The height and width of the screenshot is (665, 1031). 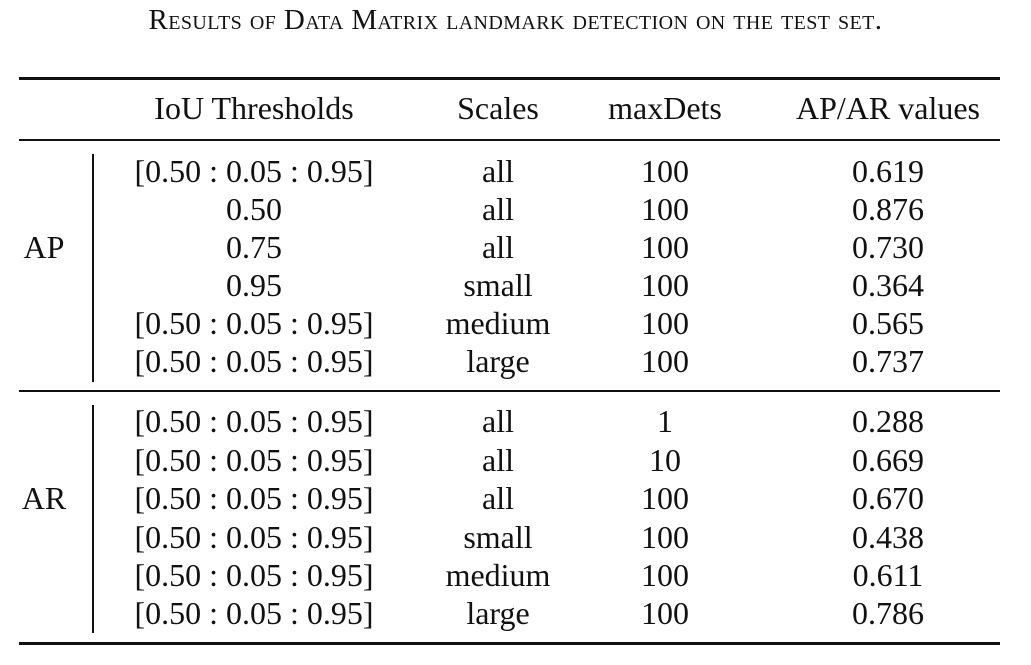 What do you see at coordinates (888, 247) in the screenshot?
I see `value-cell: 0.730` at bounding box center [888, 247].